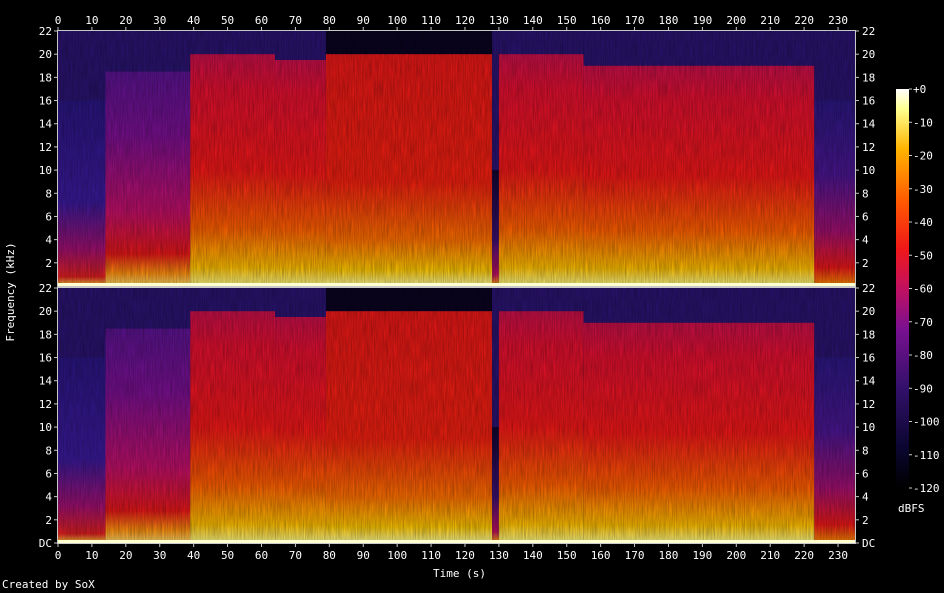  Describe the element at coordinates (923, 222) in the screenshot. I see `colorbar-tick-label: -40` at that location.